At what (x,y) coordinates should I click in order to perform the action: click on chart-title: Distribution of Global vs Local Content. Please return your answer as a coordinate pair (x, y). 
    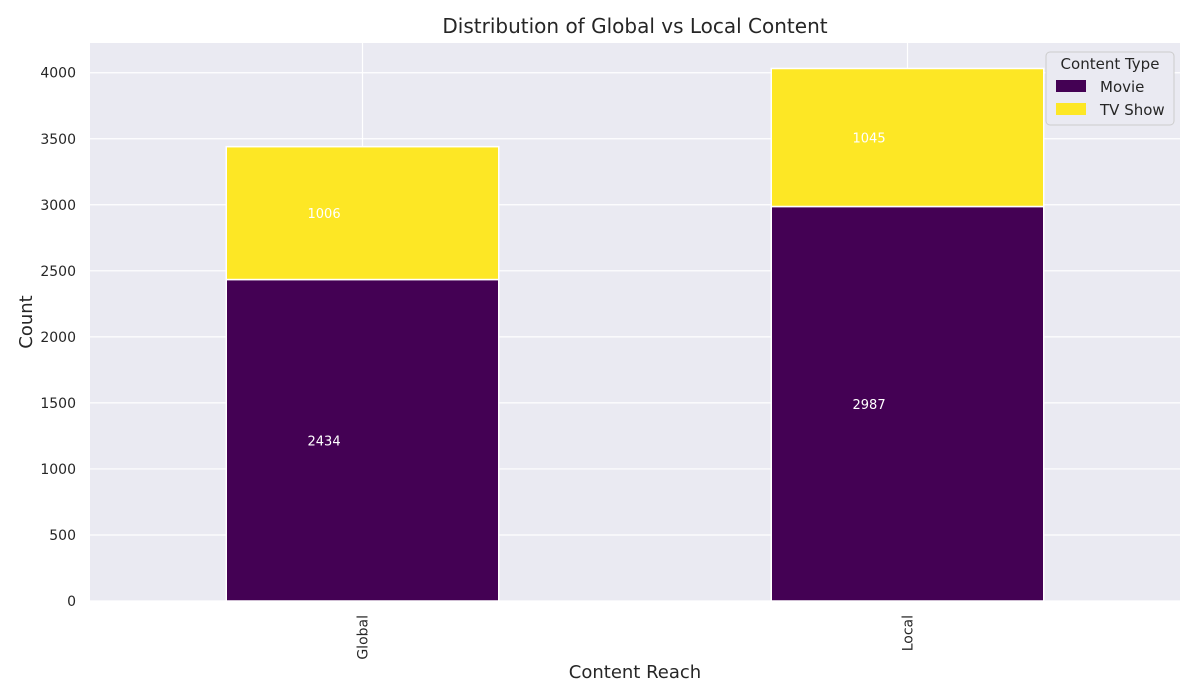
    Looking at the image, I should click on (634, 26).